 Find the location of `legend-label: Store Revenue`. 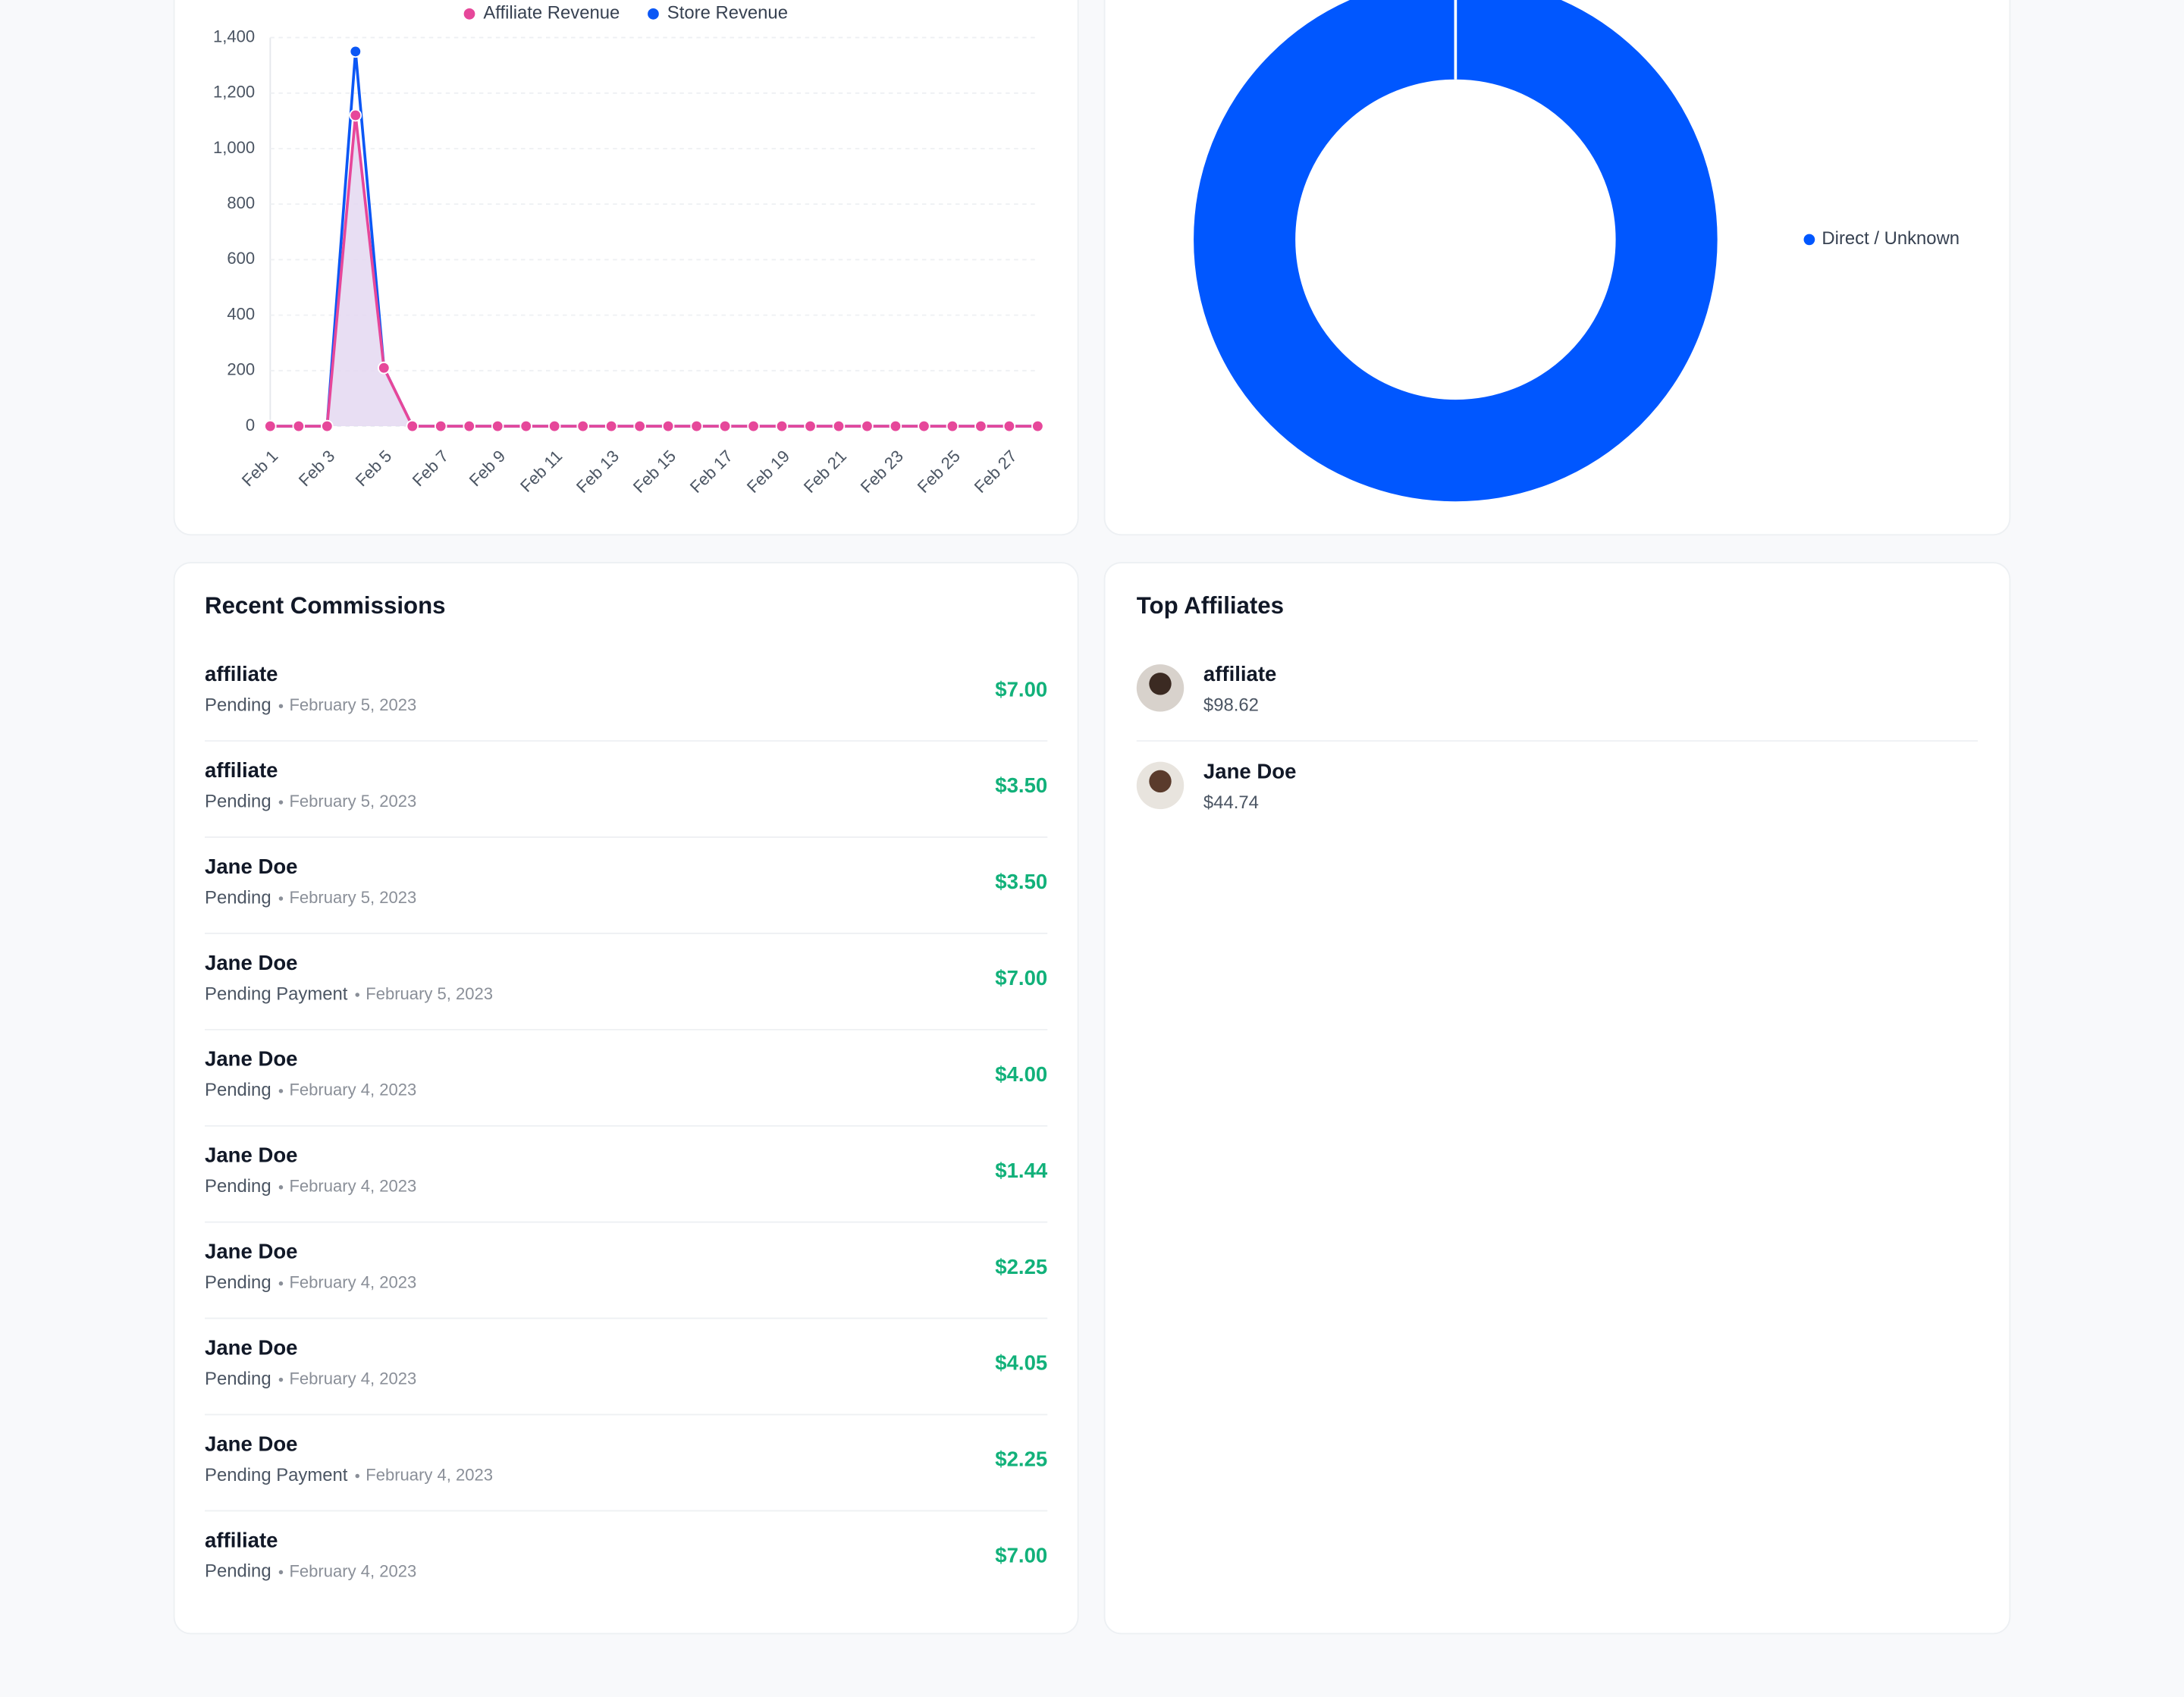

legend-label: Store Revenue is located at coordinates (727, 13).